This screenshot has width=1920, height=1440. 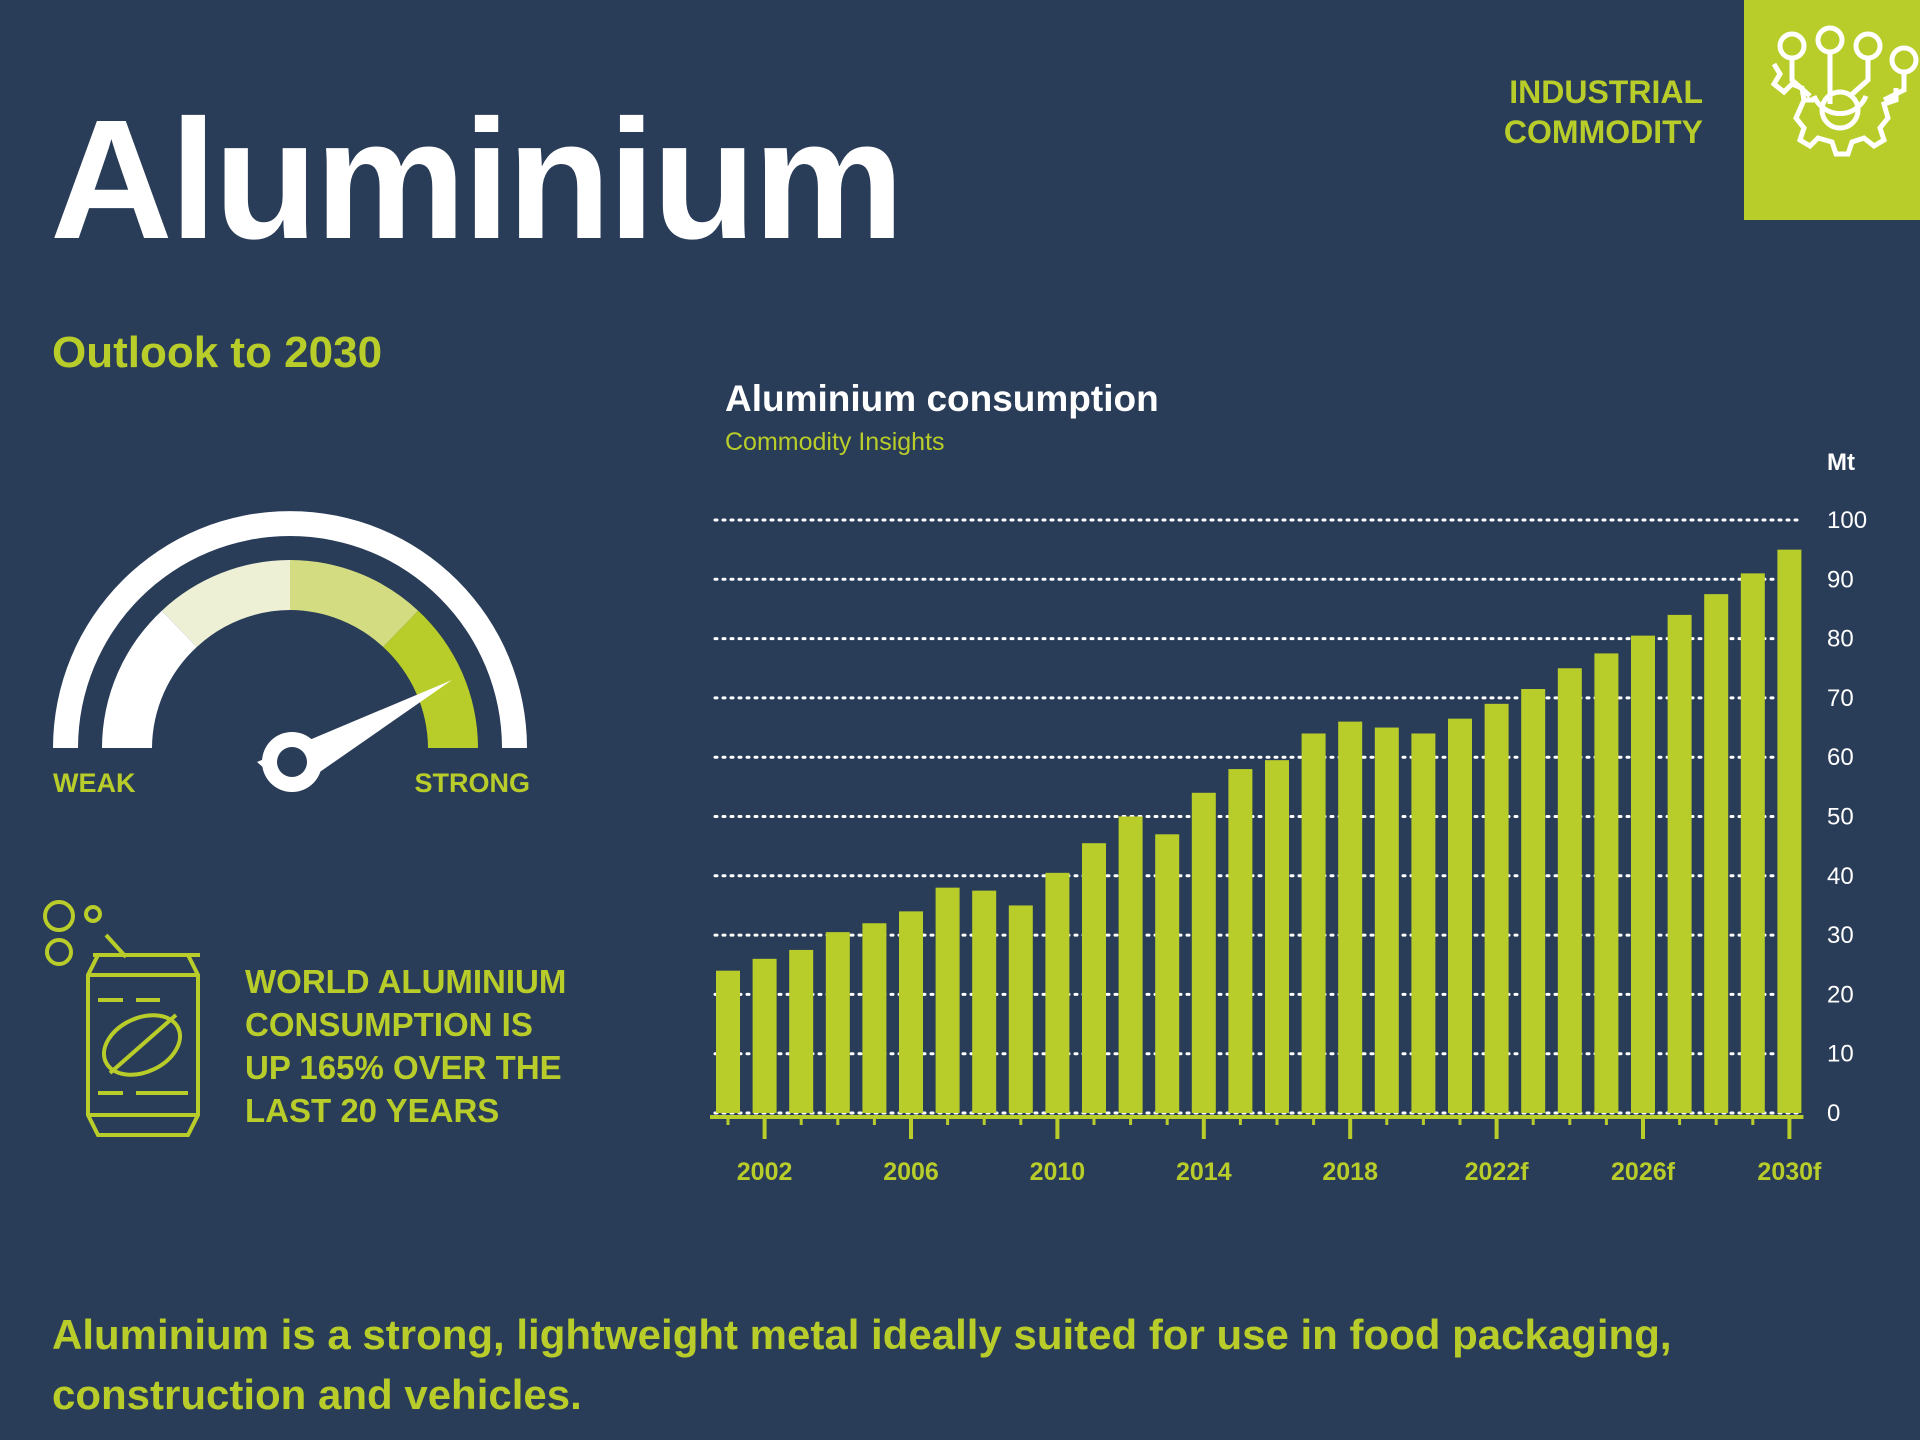 I want to click on x-tick-label: 2010, so click(x=1058, y=1172).